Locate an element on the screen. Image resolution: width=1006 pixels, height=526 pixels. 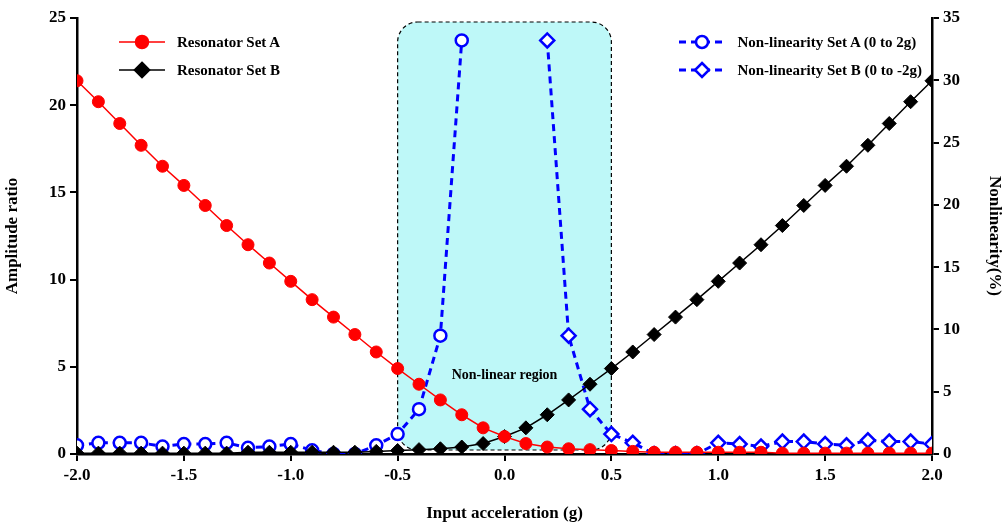
legend-label: Resonator Set B is located at coordinates (229, 70).